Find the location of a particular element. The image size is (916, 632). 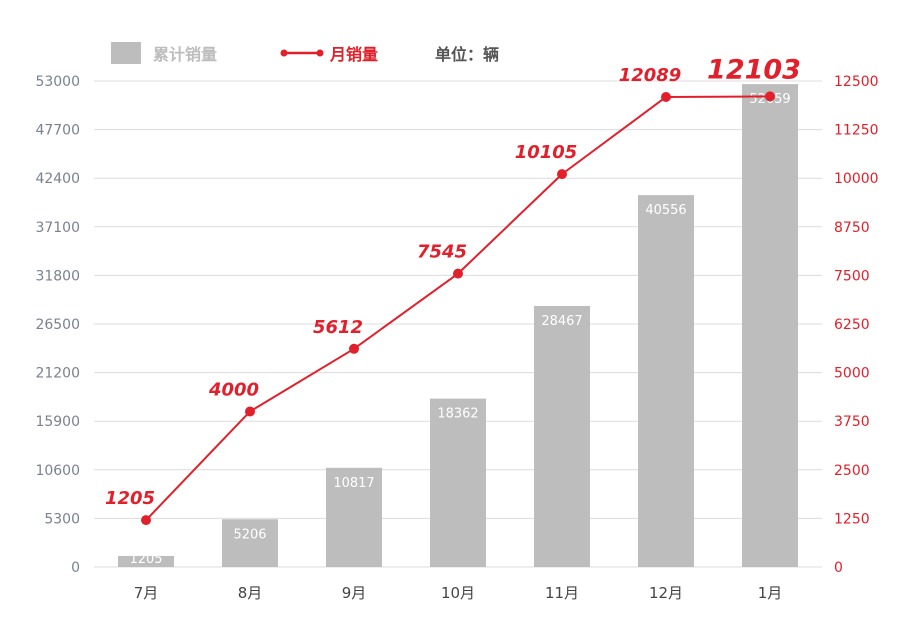

right-axis-tick-label: 3750 is located at coordinates (852, 422).